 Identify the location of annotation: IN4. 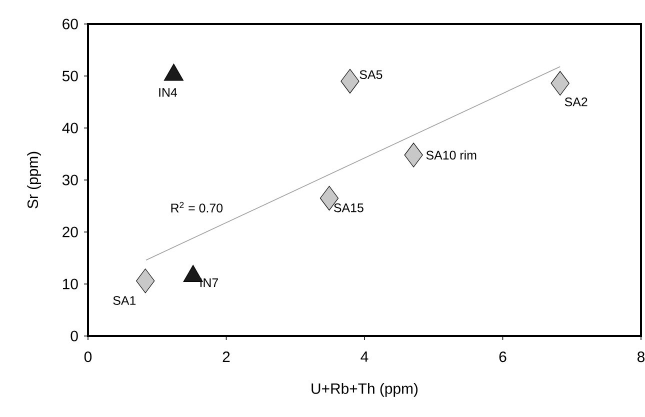
(168, 92).